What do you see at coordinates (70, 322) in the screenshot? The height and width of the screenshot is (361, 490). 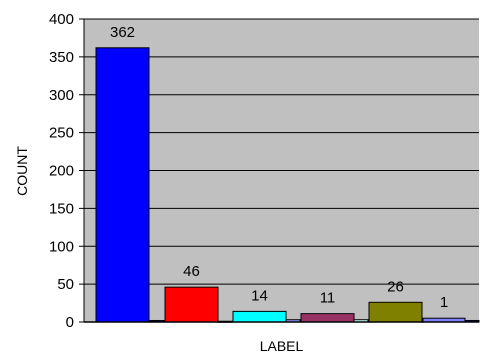 I see `y-tick-label: 0` at bounding box center [70, 322].